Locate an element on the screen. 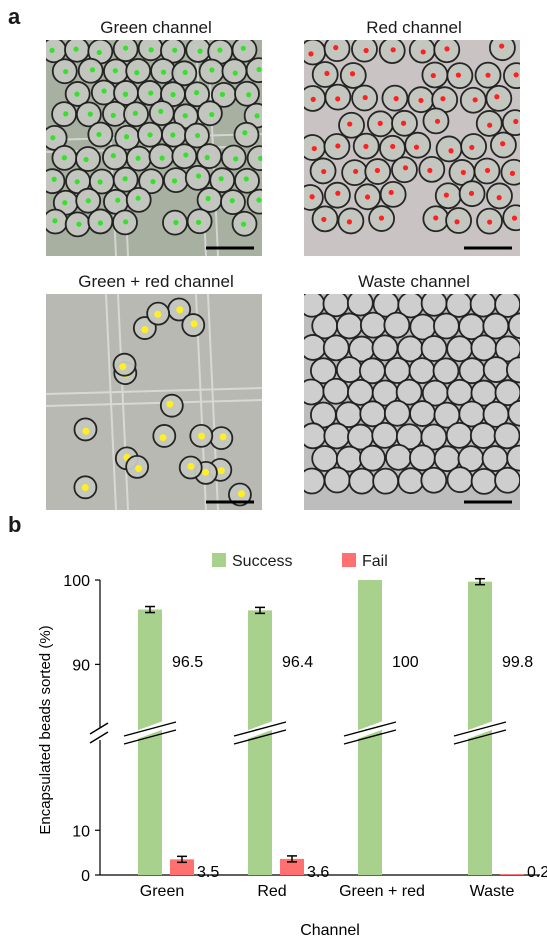  micrograph-red-channel is located at coordinates (412, 148).